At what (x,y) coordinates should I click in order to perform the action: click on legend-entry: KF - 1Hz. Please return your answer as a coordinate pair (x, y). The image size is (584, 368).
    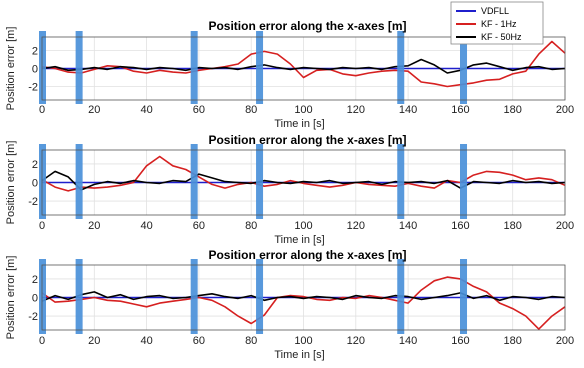
    Looking at the image, I should click on (499, 24).